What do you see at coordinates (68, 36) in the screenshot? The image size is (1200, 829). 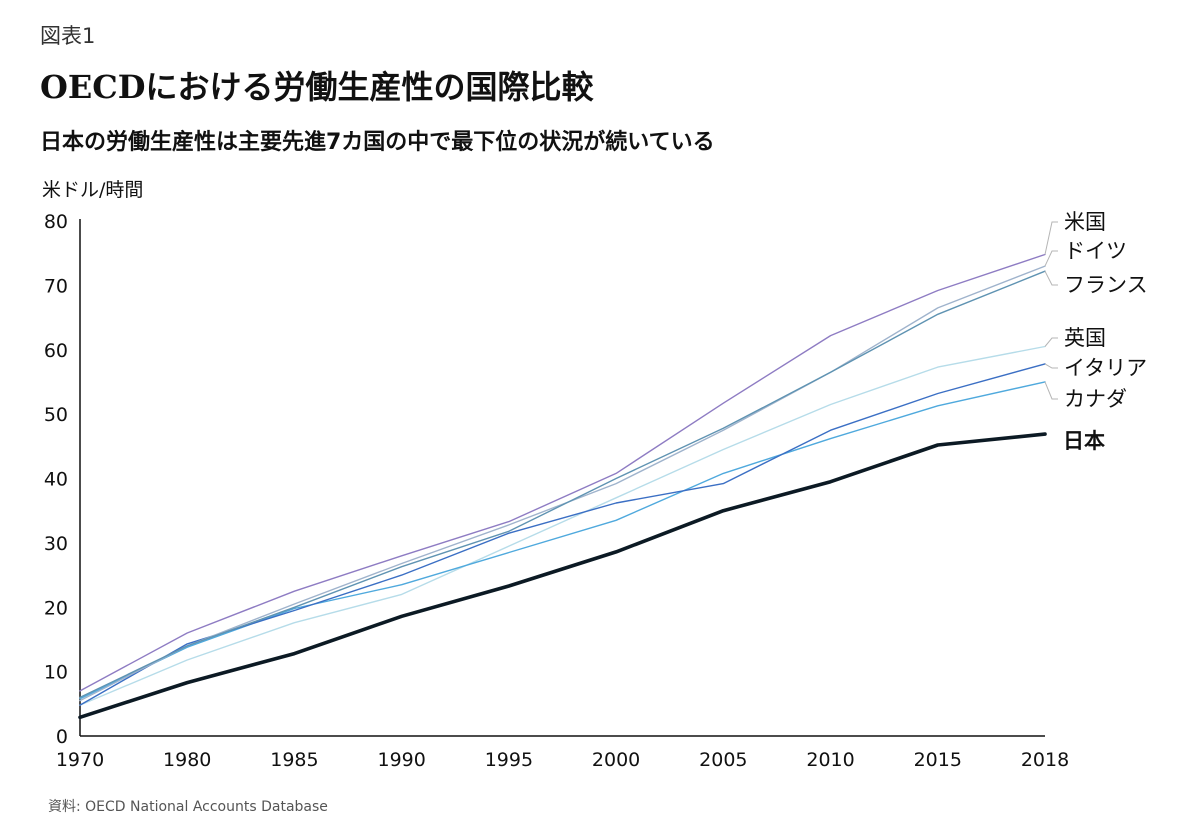 I see `figure-label: 図表1` at bounding box center [68, 36].